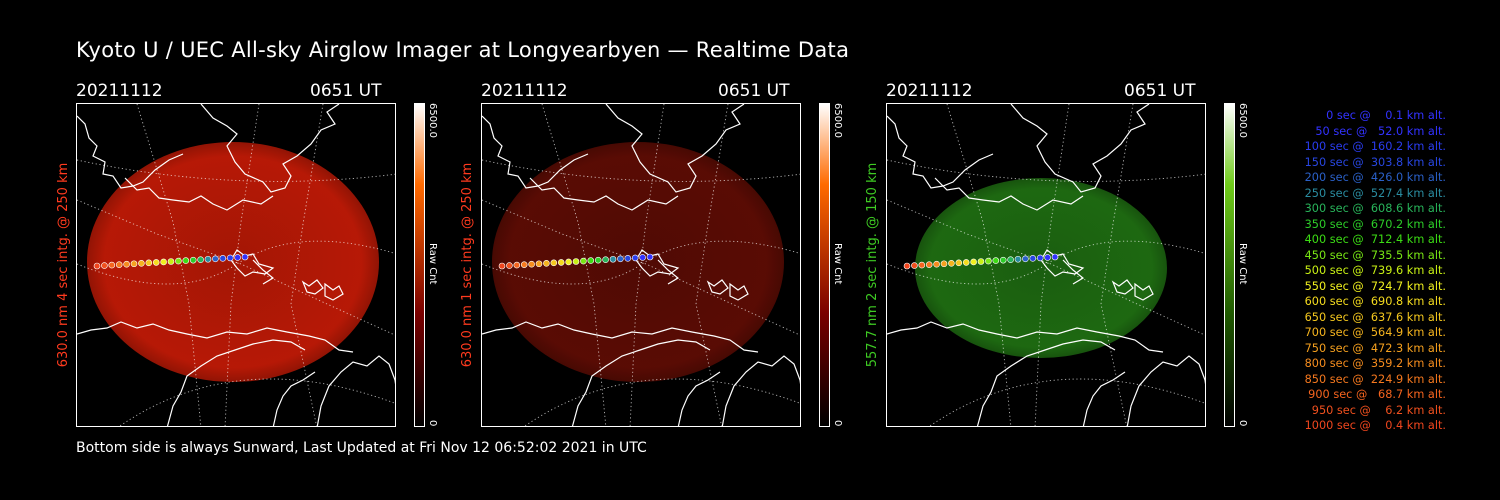 Image resolution: width=1500 pixels, height=500 pixels. I want to click on panel-3-colorbar, so click(1229, 265).